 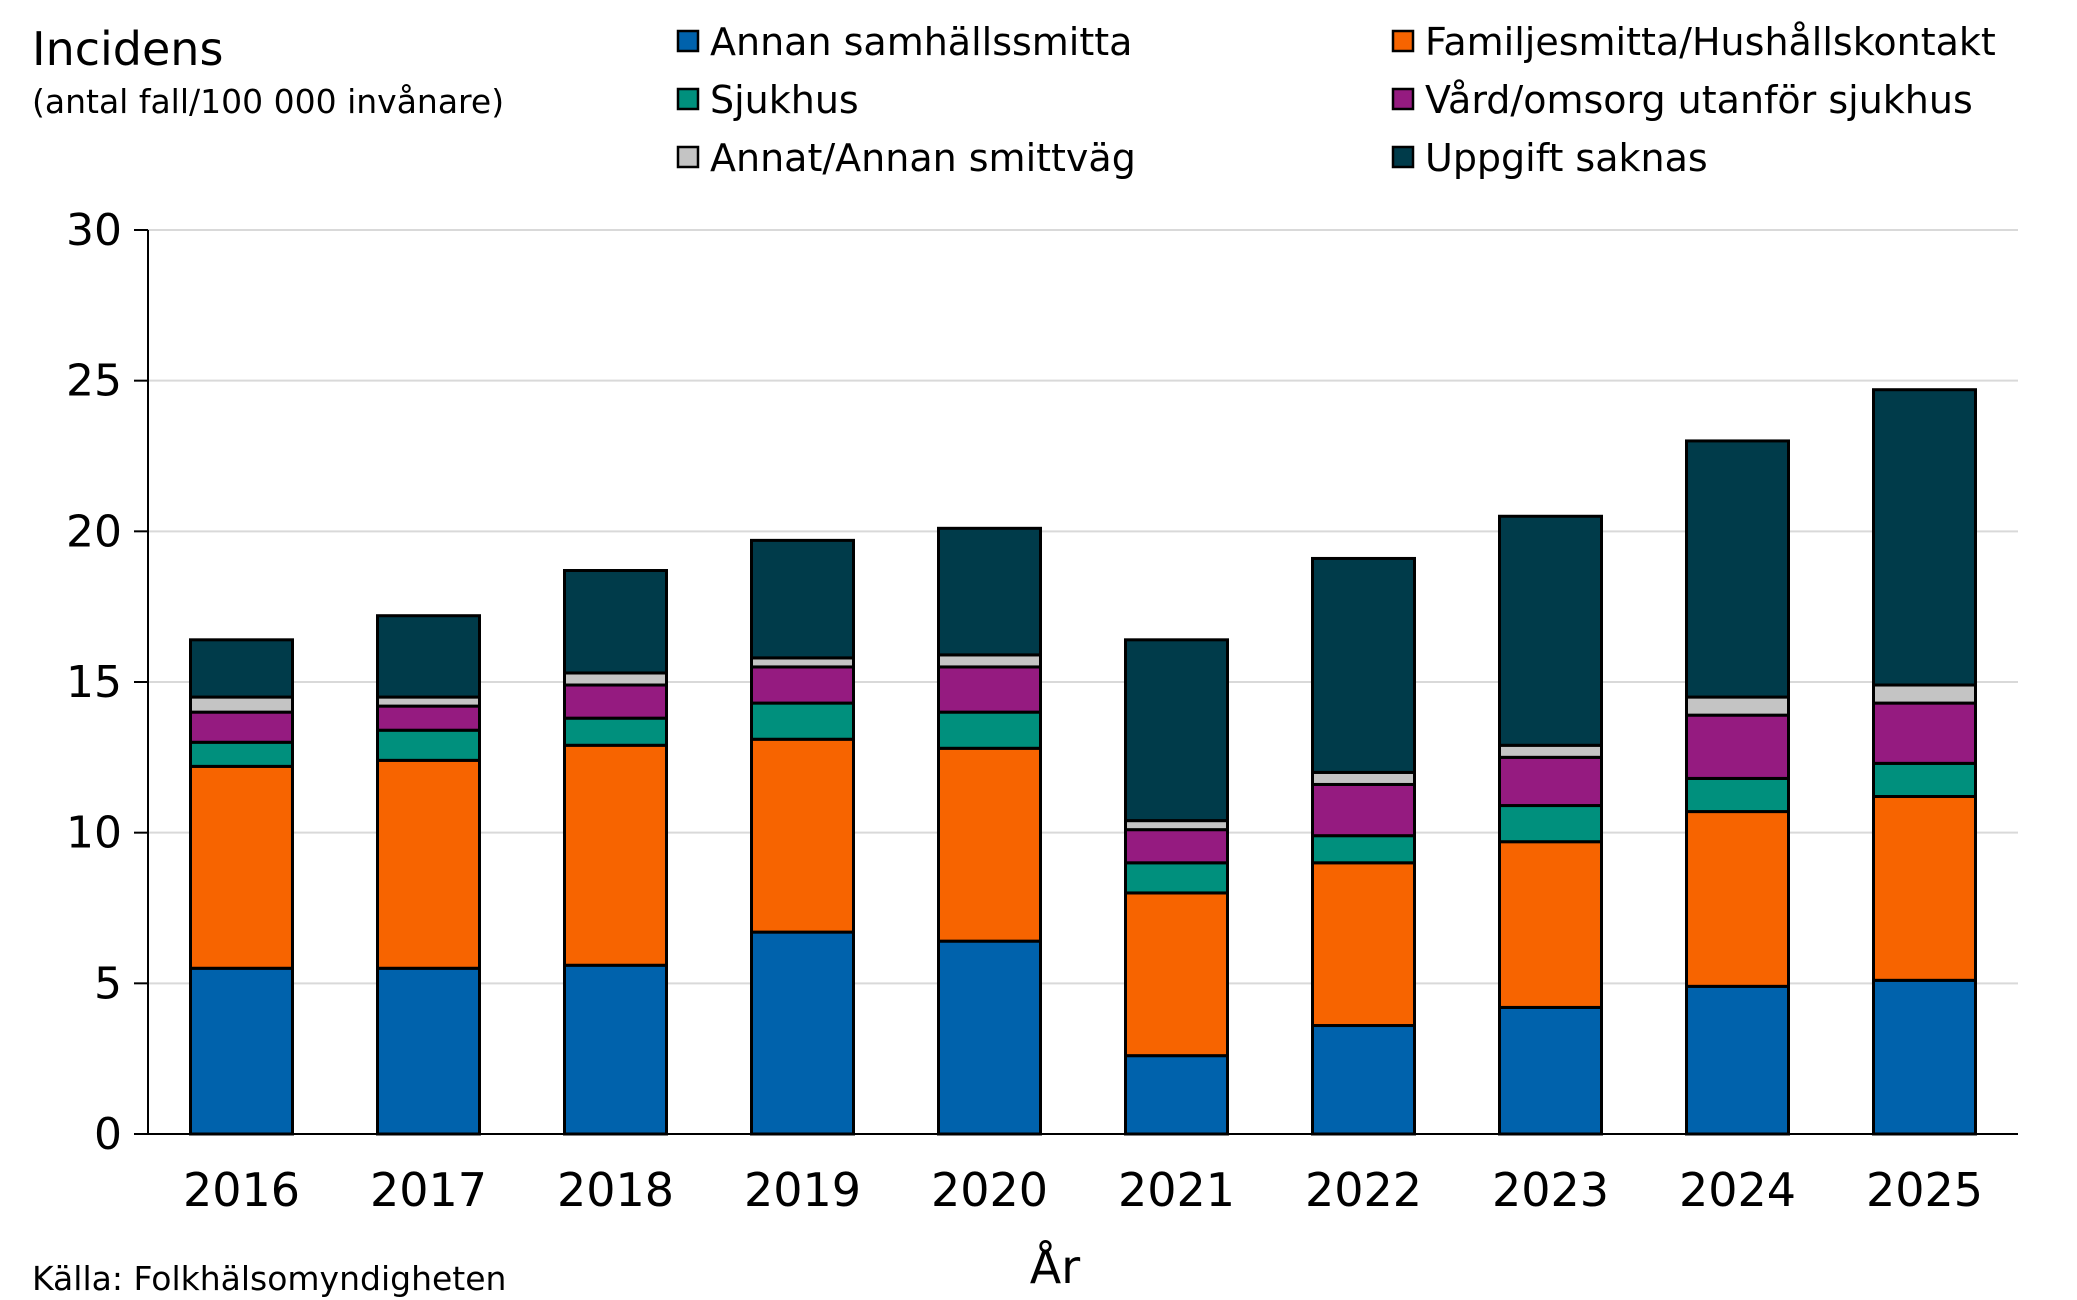 I want to click on bar-stack-2019, so click(x=802, y=837).